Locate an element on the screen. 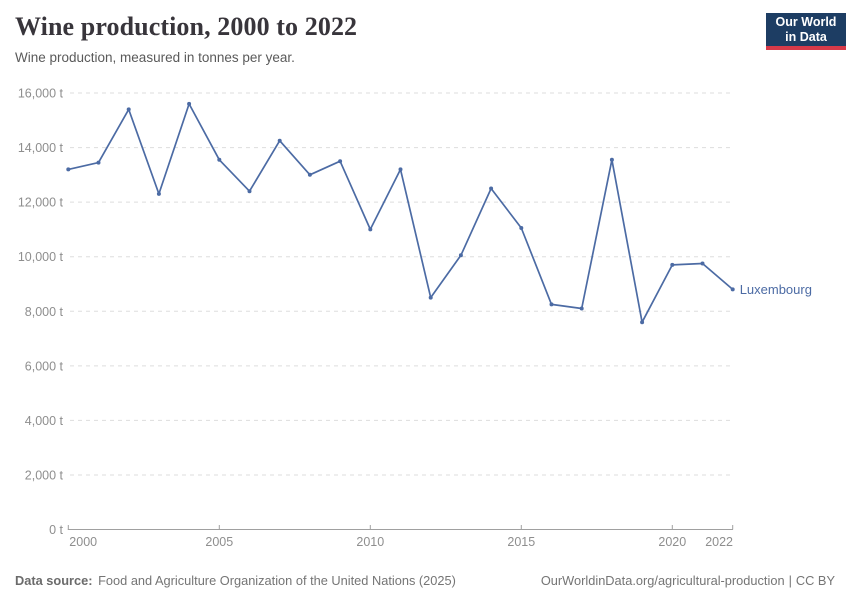 The width and height of the screenshot is (850, 600). x-tick-label: 2000 is located at coordinates (83, 542).